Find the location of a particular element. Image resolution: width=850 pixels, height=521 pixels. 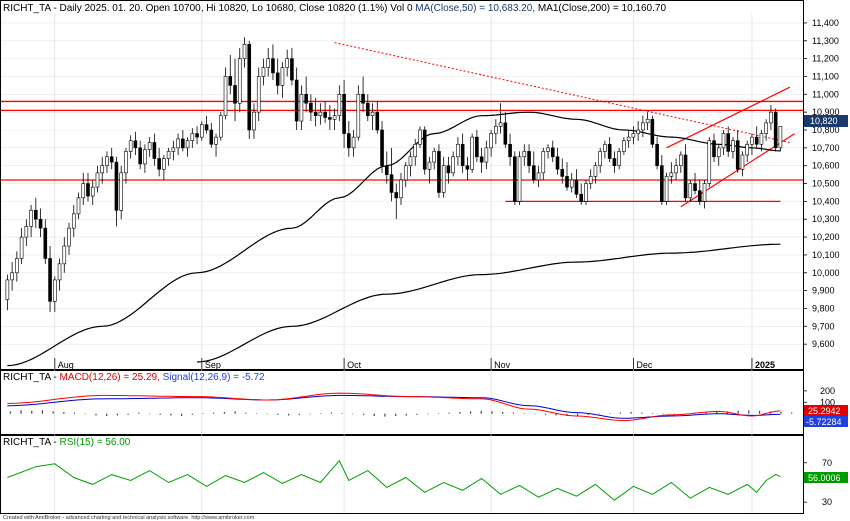

y-tick-label: 11,300 is located at coordinates (825, 41).